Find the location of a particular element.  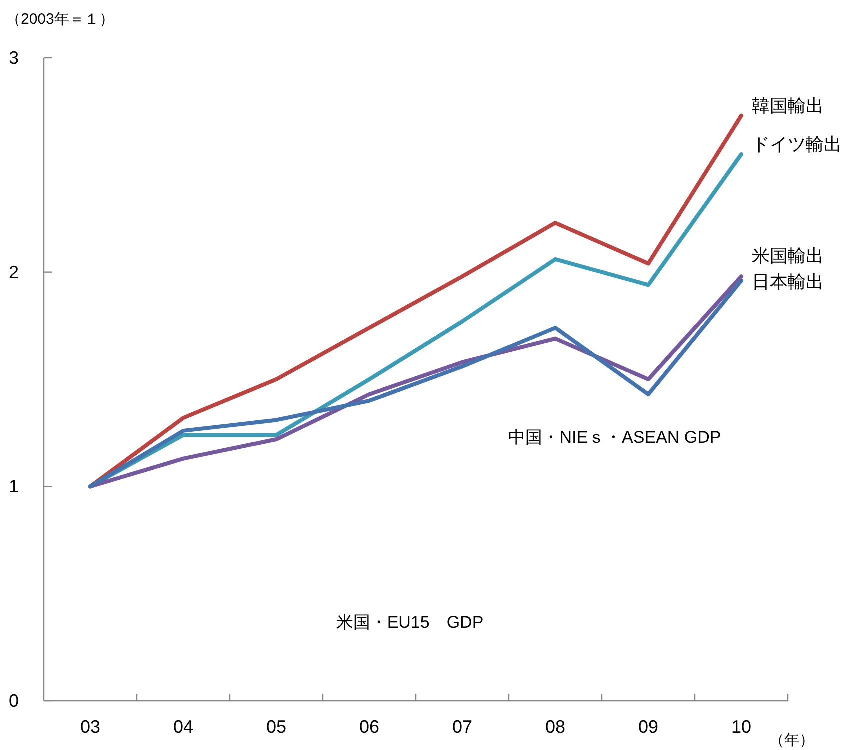

x-tick-label: 06 is located at coordinates (369, 727).